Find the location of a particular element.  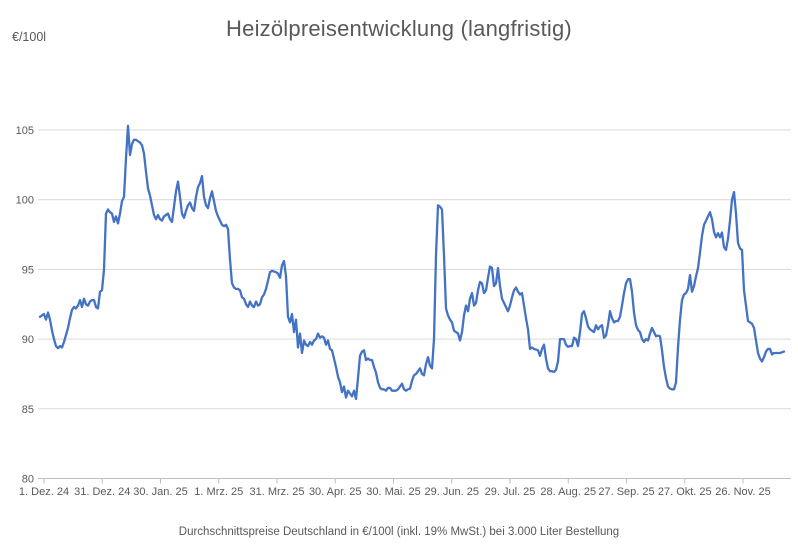

y-tick-label: 105 is located at coordinates (25, 131).